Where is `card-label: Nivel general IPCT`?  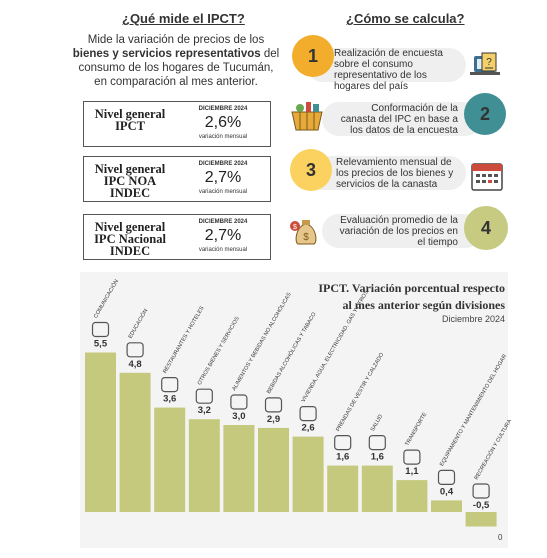
card-label: Nivel general IPCT is located at coordinates (130, 120).